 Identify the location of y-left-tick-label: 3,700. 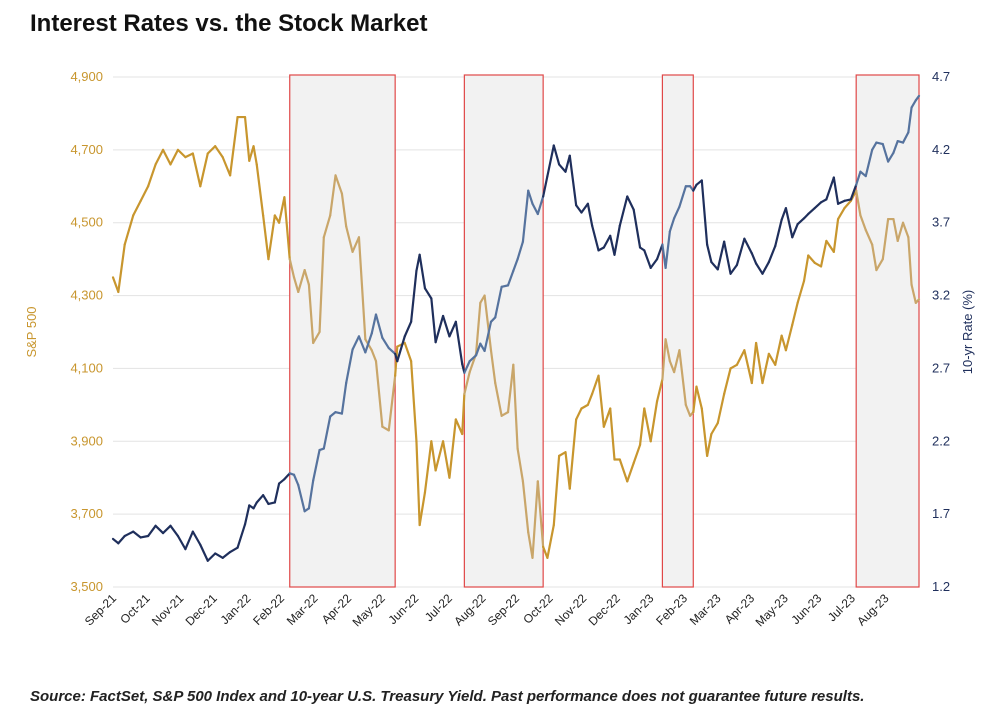
(86, 513).